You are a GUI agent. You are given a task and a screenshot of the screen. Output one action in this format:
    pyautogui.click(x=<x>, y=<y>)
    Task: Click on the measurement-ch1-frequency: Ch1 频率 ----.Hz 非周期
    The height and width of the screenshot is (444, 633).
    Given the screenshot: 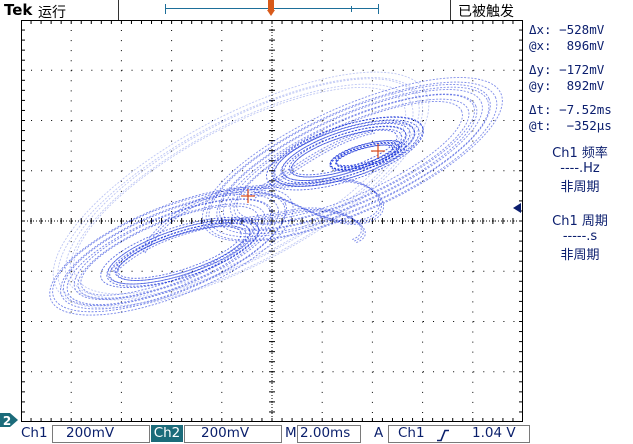 What is the action you would take?
    pyautogui.click(x=580, y=168)
    